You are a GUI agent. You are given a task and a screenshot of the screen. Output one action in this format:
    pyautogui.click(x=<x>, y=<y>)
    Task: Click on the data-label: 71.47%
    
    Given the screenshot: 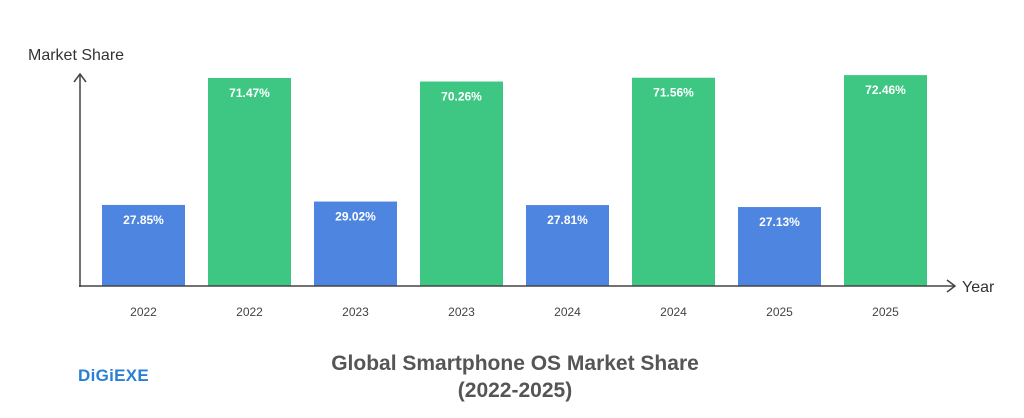 What is the action you would take?
    pyautogui.click(x=249, y=93)
    